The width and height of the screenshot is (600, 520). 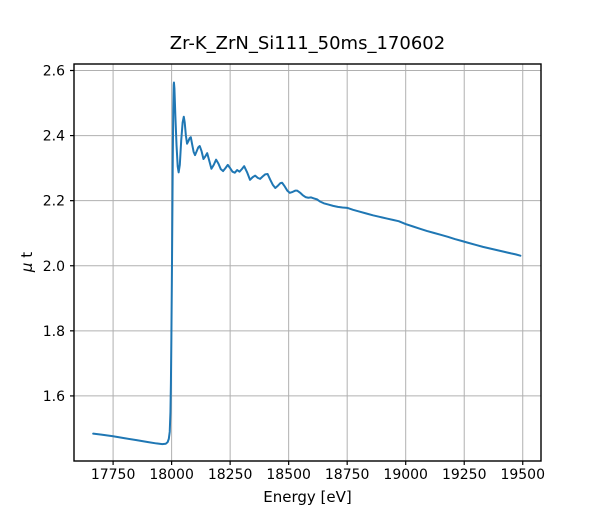 I want to click on y-axis-label-suffix: t, so click(x=27, y=257).